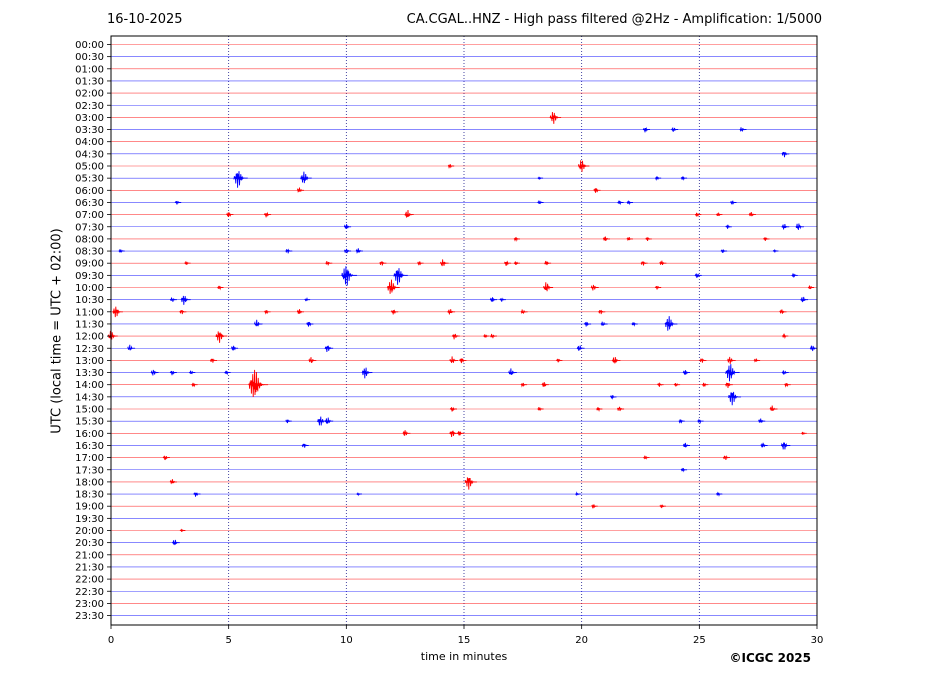 The height and width of the screenshot is (696, 927). What do you see at coordinates (581, 640) in the screenshot?
I see `x-tick-label-20: 20` at bounding box center [581, 640].